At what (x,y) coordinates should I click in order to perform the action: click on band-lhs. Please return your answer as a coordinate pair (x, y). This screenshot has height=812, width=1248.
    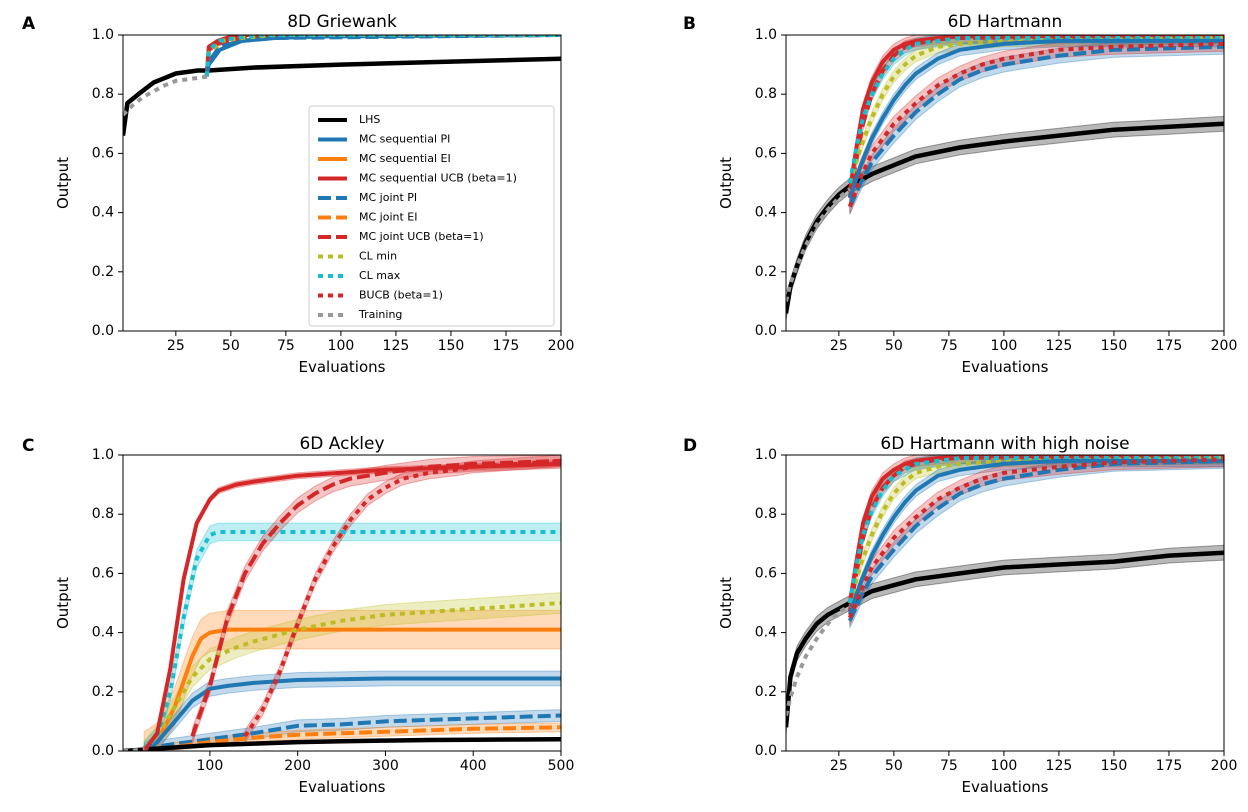
    Looking at the image, I should click on (1005, 639).